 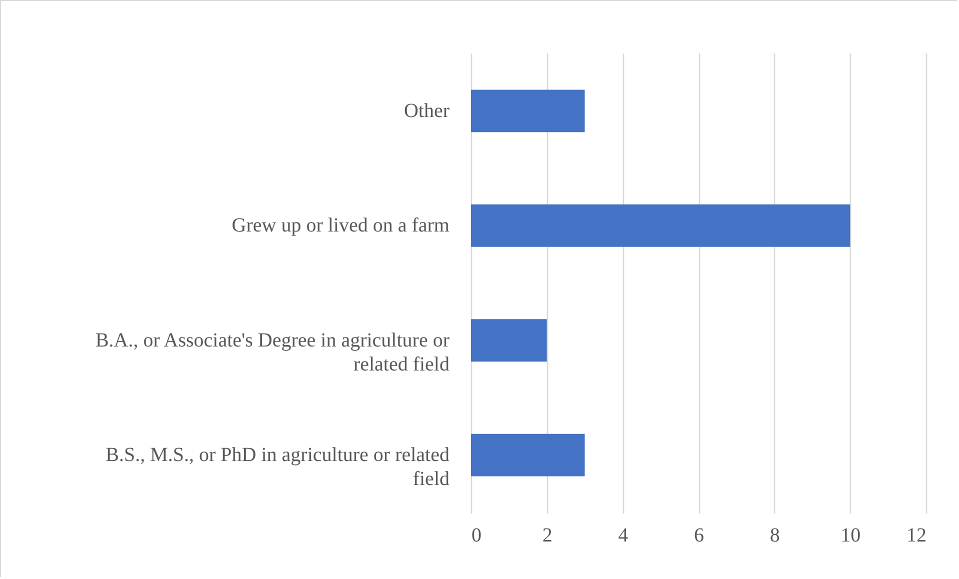 What do you see at coordinates (775, 535) in the screenshot?
I see `x-tick-label: 8` at bounding box center [775, 535].